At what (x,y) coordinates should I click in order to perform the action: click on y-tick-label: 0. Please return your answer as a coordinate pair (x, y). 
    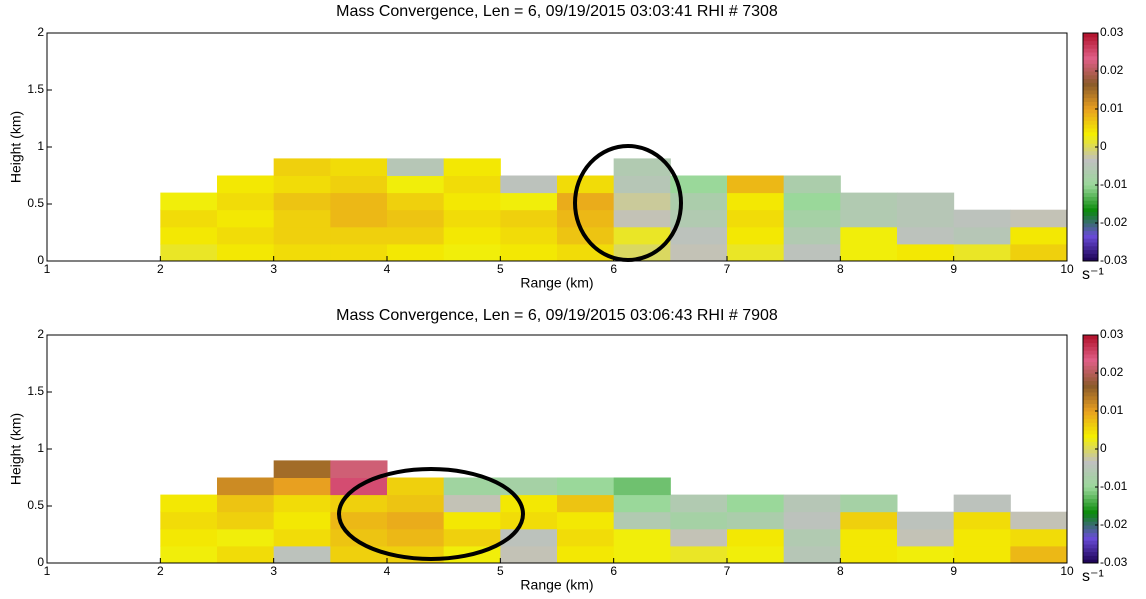
    Looking at the image, I should click on (40, 260).